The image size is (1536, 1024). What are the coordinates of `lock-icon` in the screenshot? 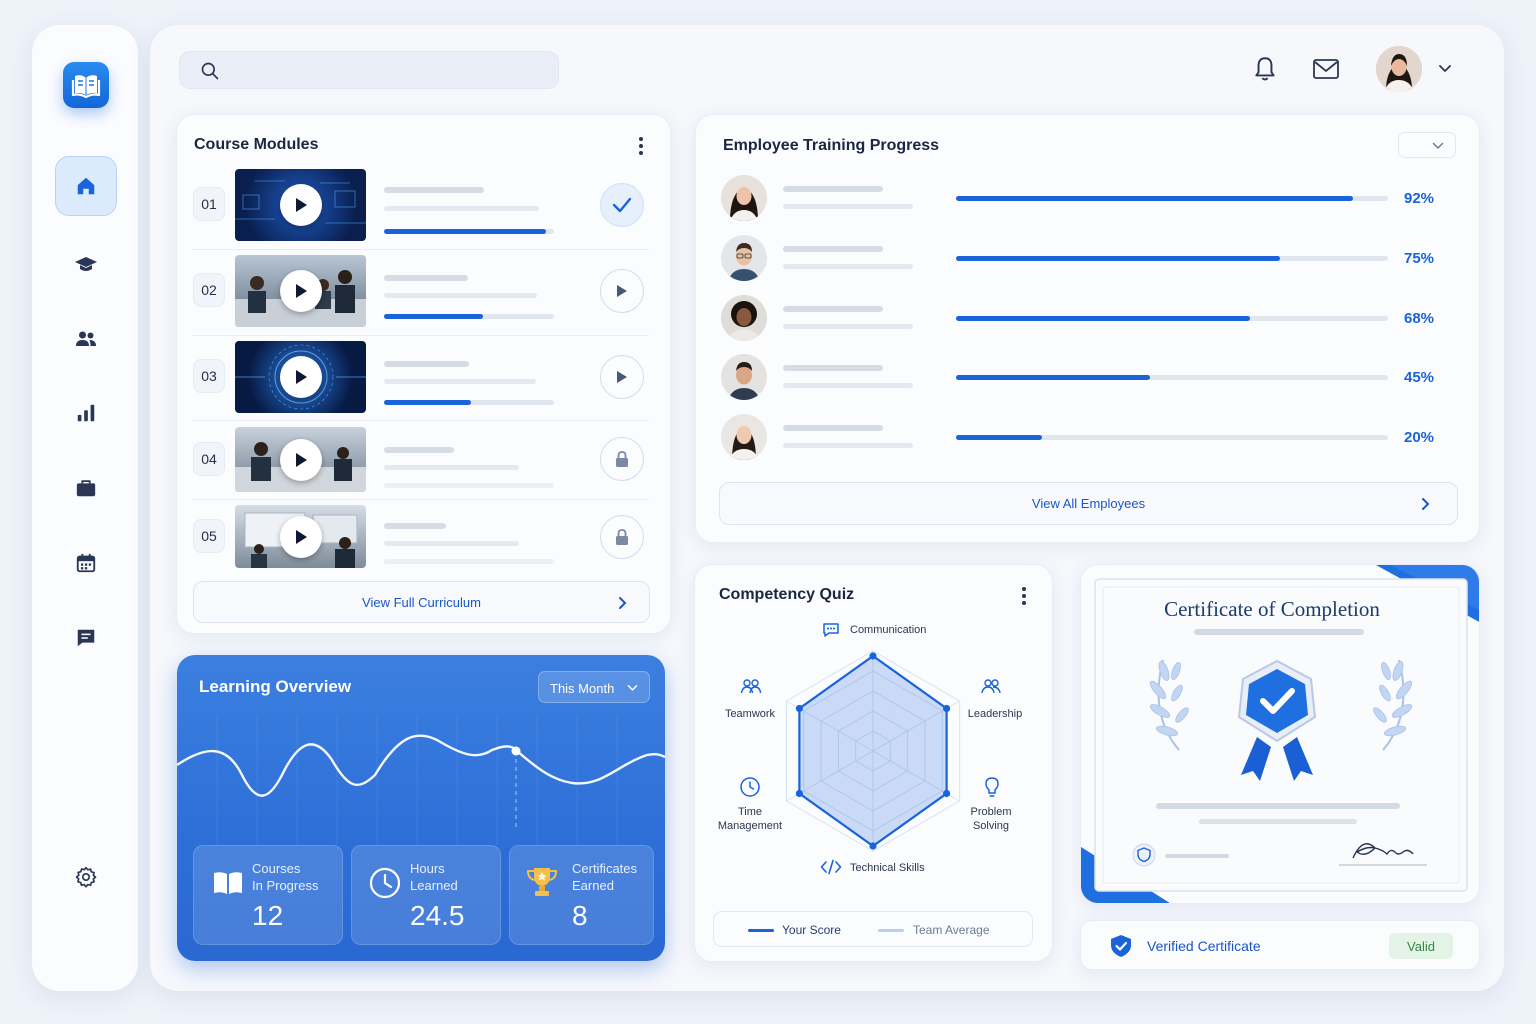 It's located at (622, 537).